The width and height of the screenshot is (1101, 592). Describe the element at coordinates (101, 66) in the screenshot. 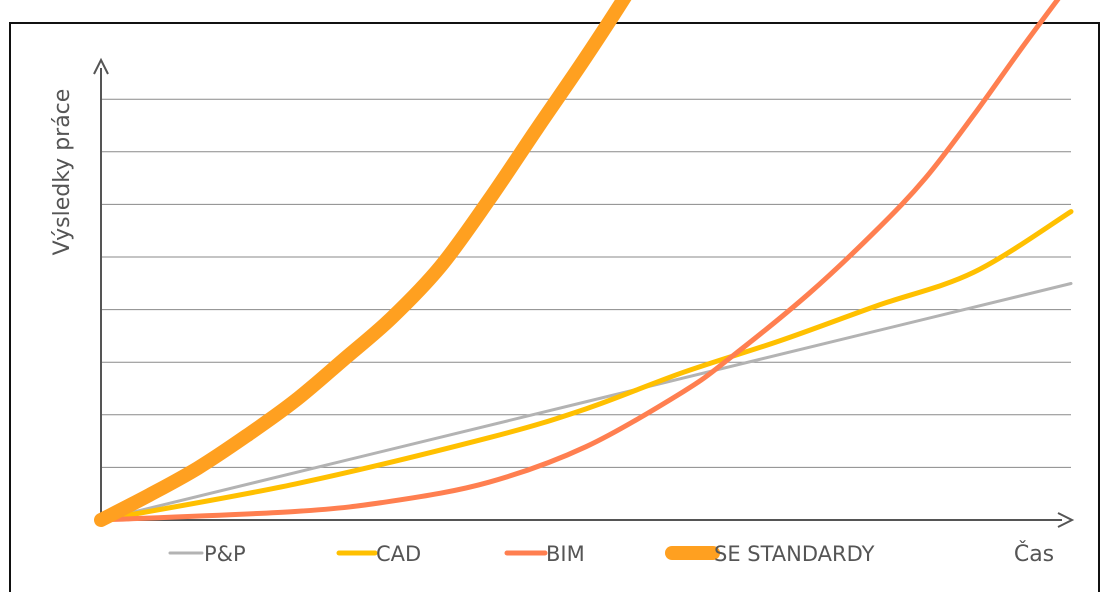

I see `y-axis-arrow` at that location.